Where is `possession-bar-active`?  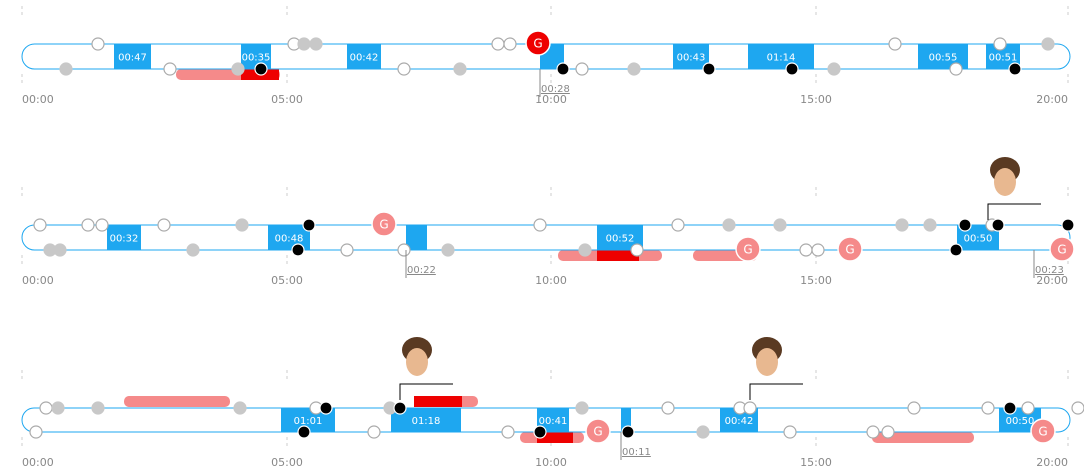 possession-bar-active is located at coordinates (555, 437).